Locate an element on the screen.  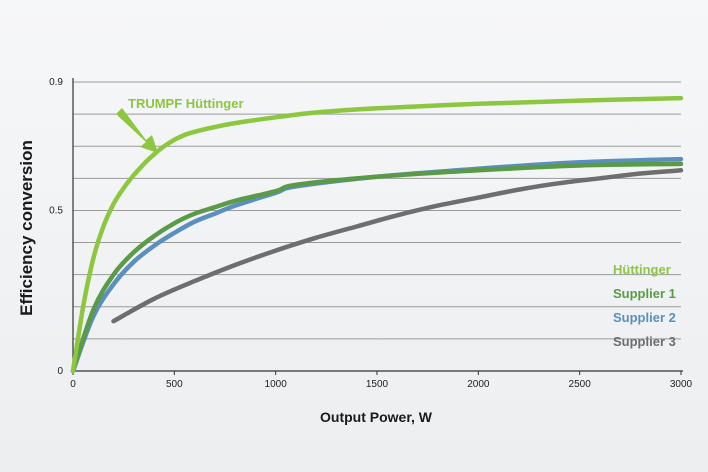
annotation-label: TRUMPF Hüttinger is located at coordinates (186, 103).